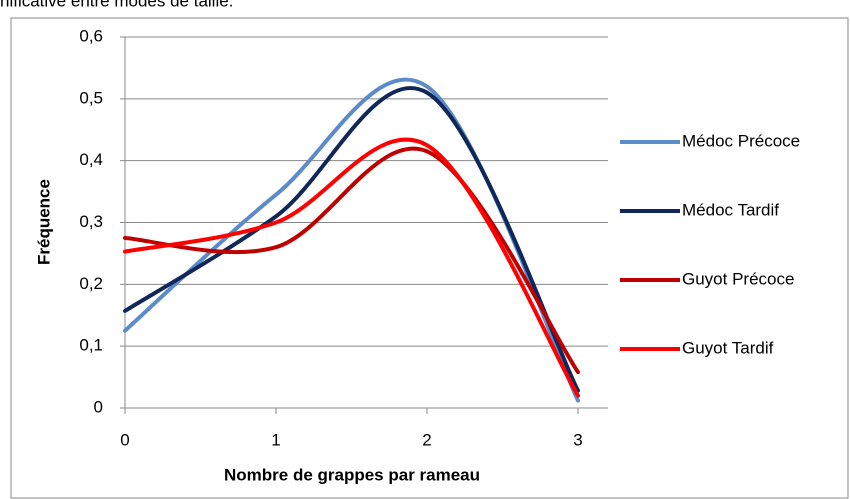 This screenshot has width=850, height=499. What do you see at coordinates (116, 5) in the screenshot?
I see `caption-fragment: nificative entre modes de taille.` at bounding box center [116, 5].